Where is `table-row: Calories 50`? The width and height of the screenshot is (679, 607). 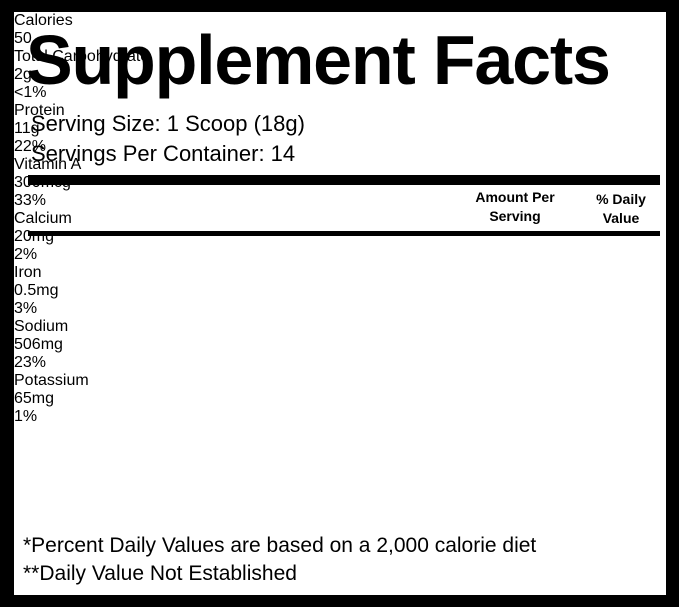
table-row: Calories 50 is located at coordinates (340, 30).